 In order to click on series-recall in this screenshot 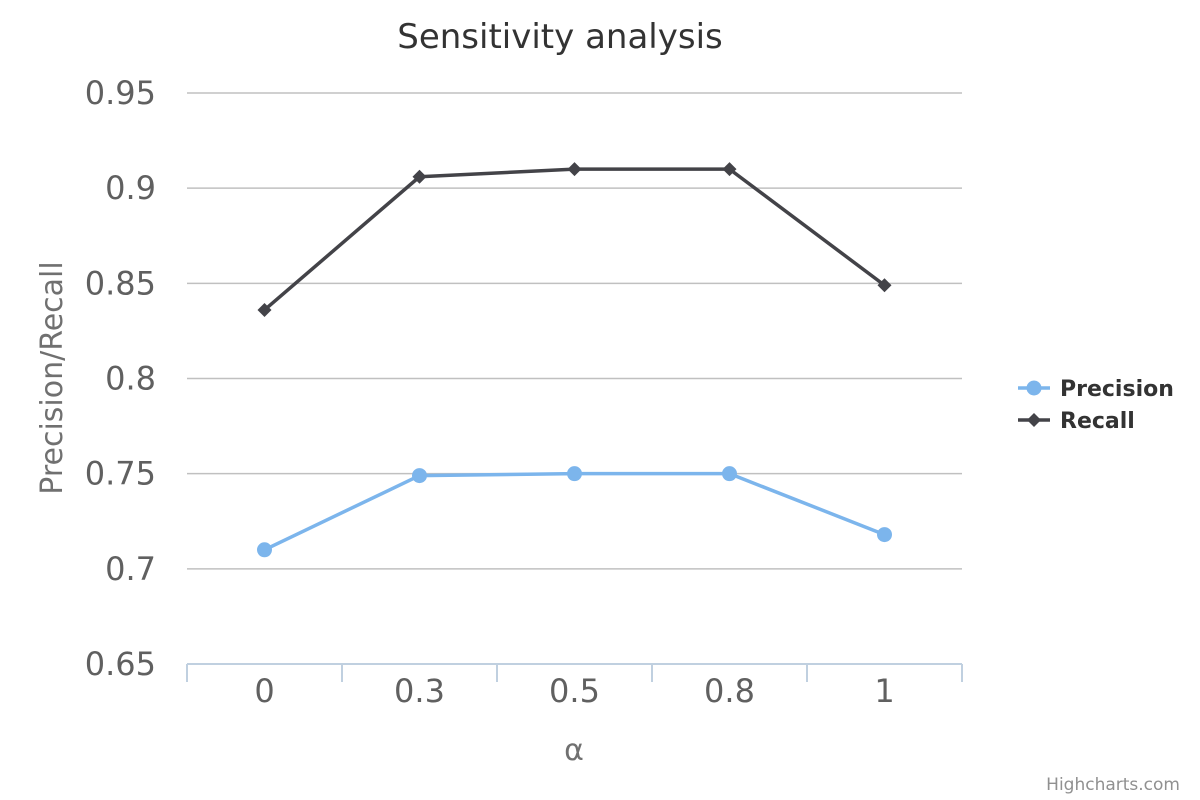, I will do `click(574, 239)`.